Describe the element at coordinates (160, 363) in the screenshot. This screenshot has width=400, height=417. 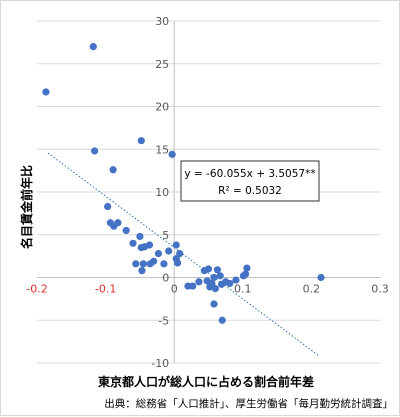
I see `y-tick-label: -10` at that location.